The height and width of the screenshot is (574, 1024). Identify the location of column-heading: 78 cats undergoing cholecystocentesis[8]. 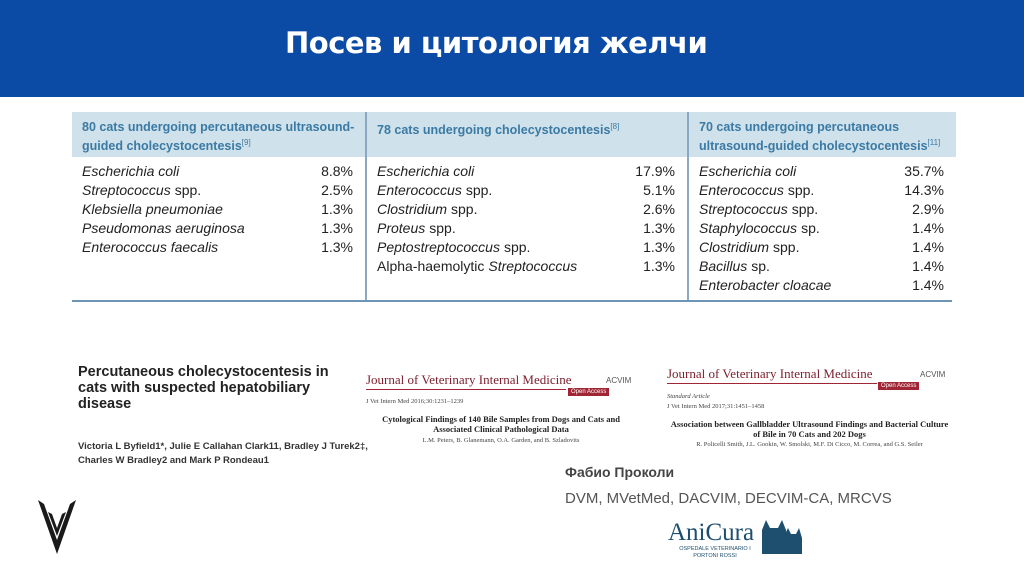
(527, 134).